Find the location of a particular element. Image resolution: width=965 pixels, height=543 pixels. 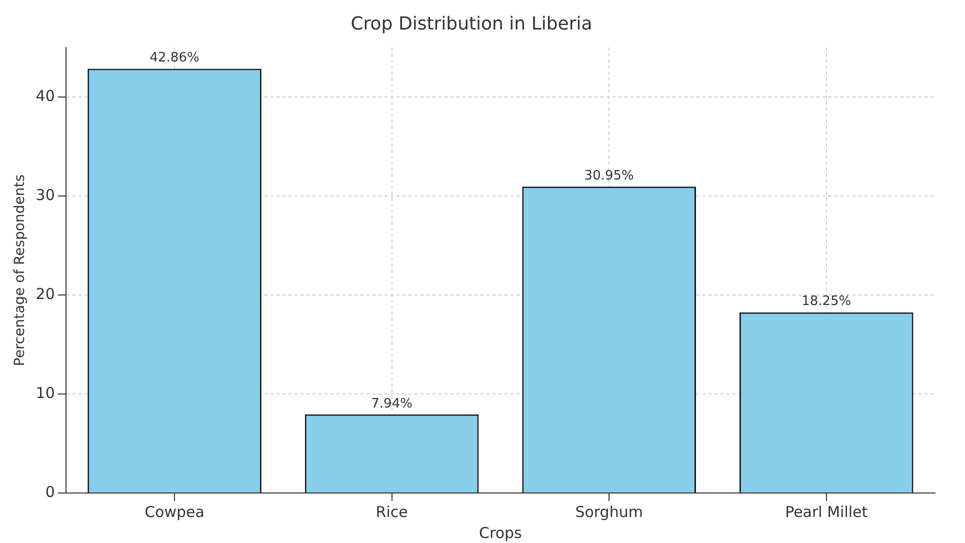

data-label: 30.95% is located at coordinates (609, 176).